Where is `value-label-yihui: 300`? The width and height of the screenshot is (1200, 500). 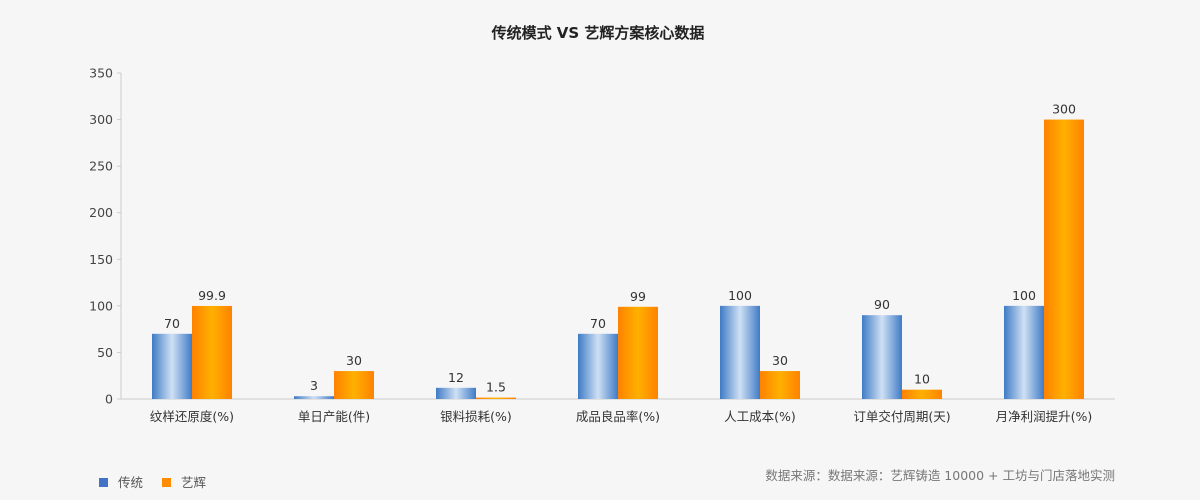
value-label-yihui: 300 is located at coordinates (1064, 109).